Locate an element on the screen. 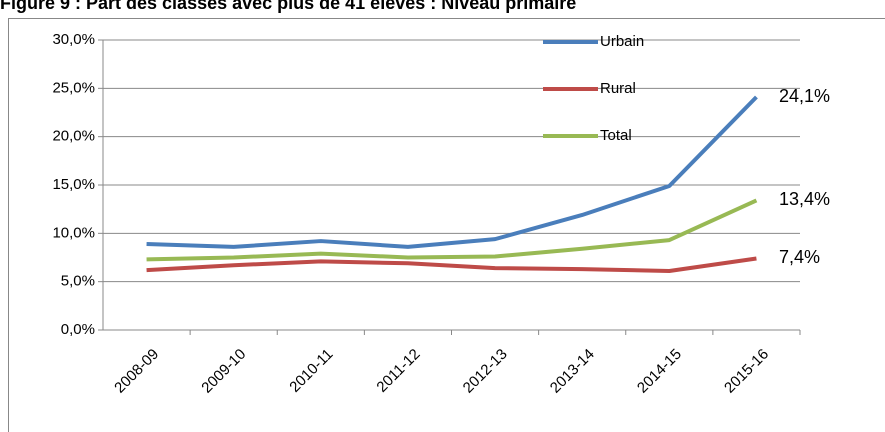 The height and width of the screenshot is (432, 885). x-tick-label: 2010-11 is located at coordinates (311, 371).